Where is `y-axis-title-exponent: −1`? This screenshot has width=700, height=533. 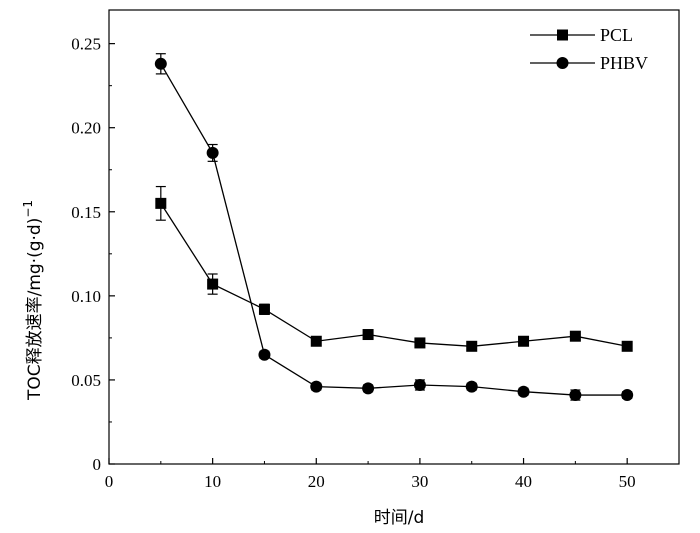
y-axis-title-exponent: −1 is located at coordinates (28, 209).